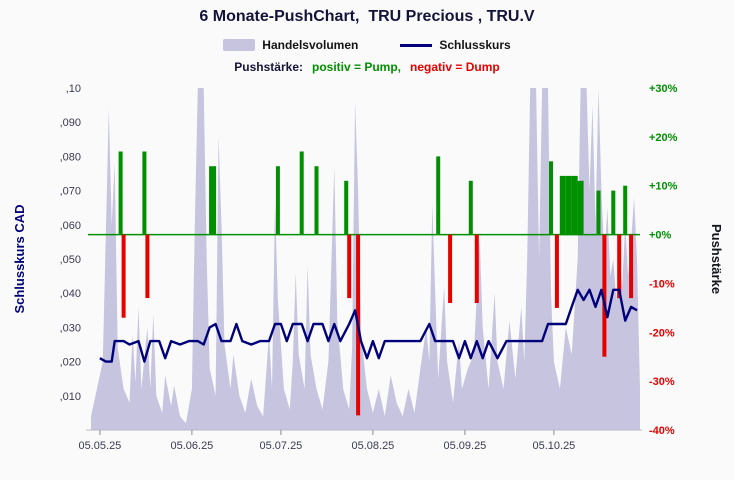  What do you see at coordinates (662, 431) in the screenshot?
I see `y-right-tick-label: -40%` at bounding box center [662, 431].